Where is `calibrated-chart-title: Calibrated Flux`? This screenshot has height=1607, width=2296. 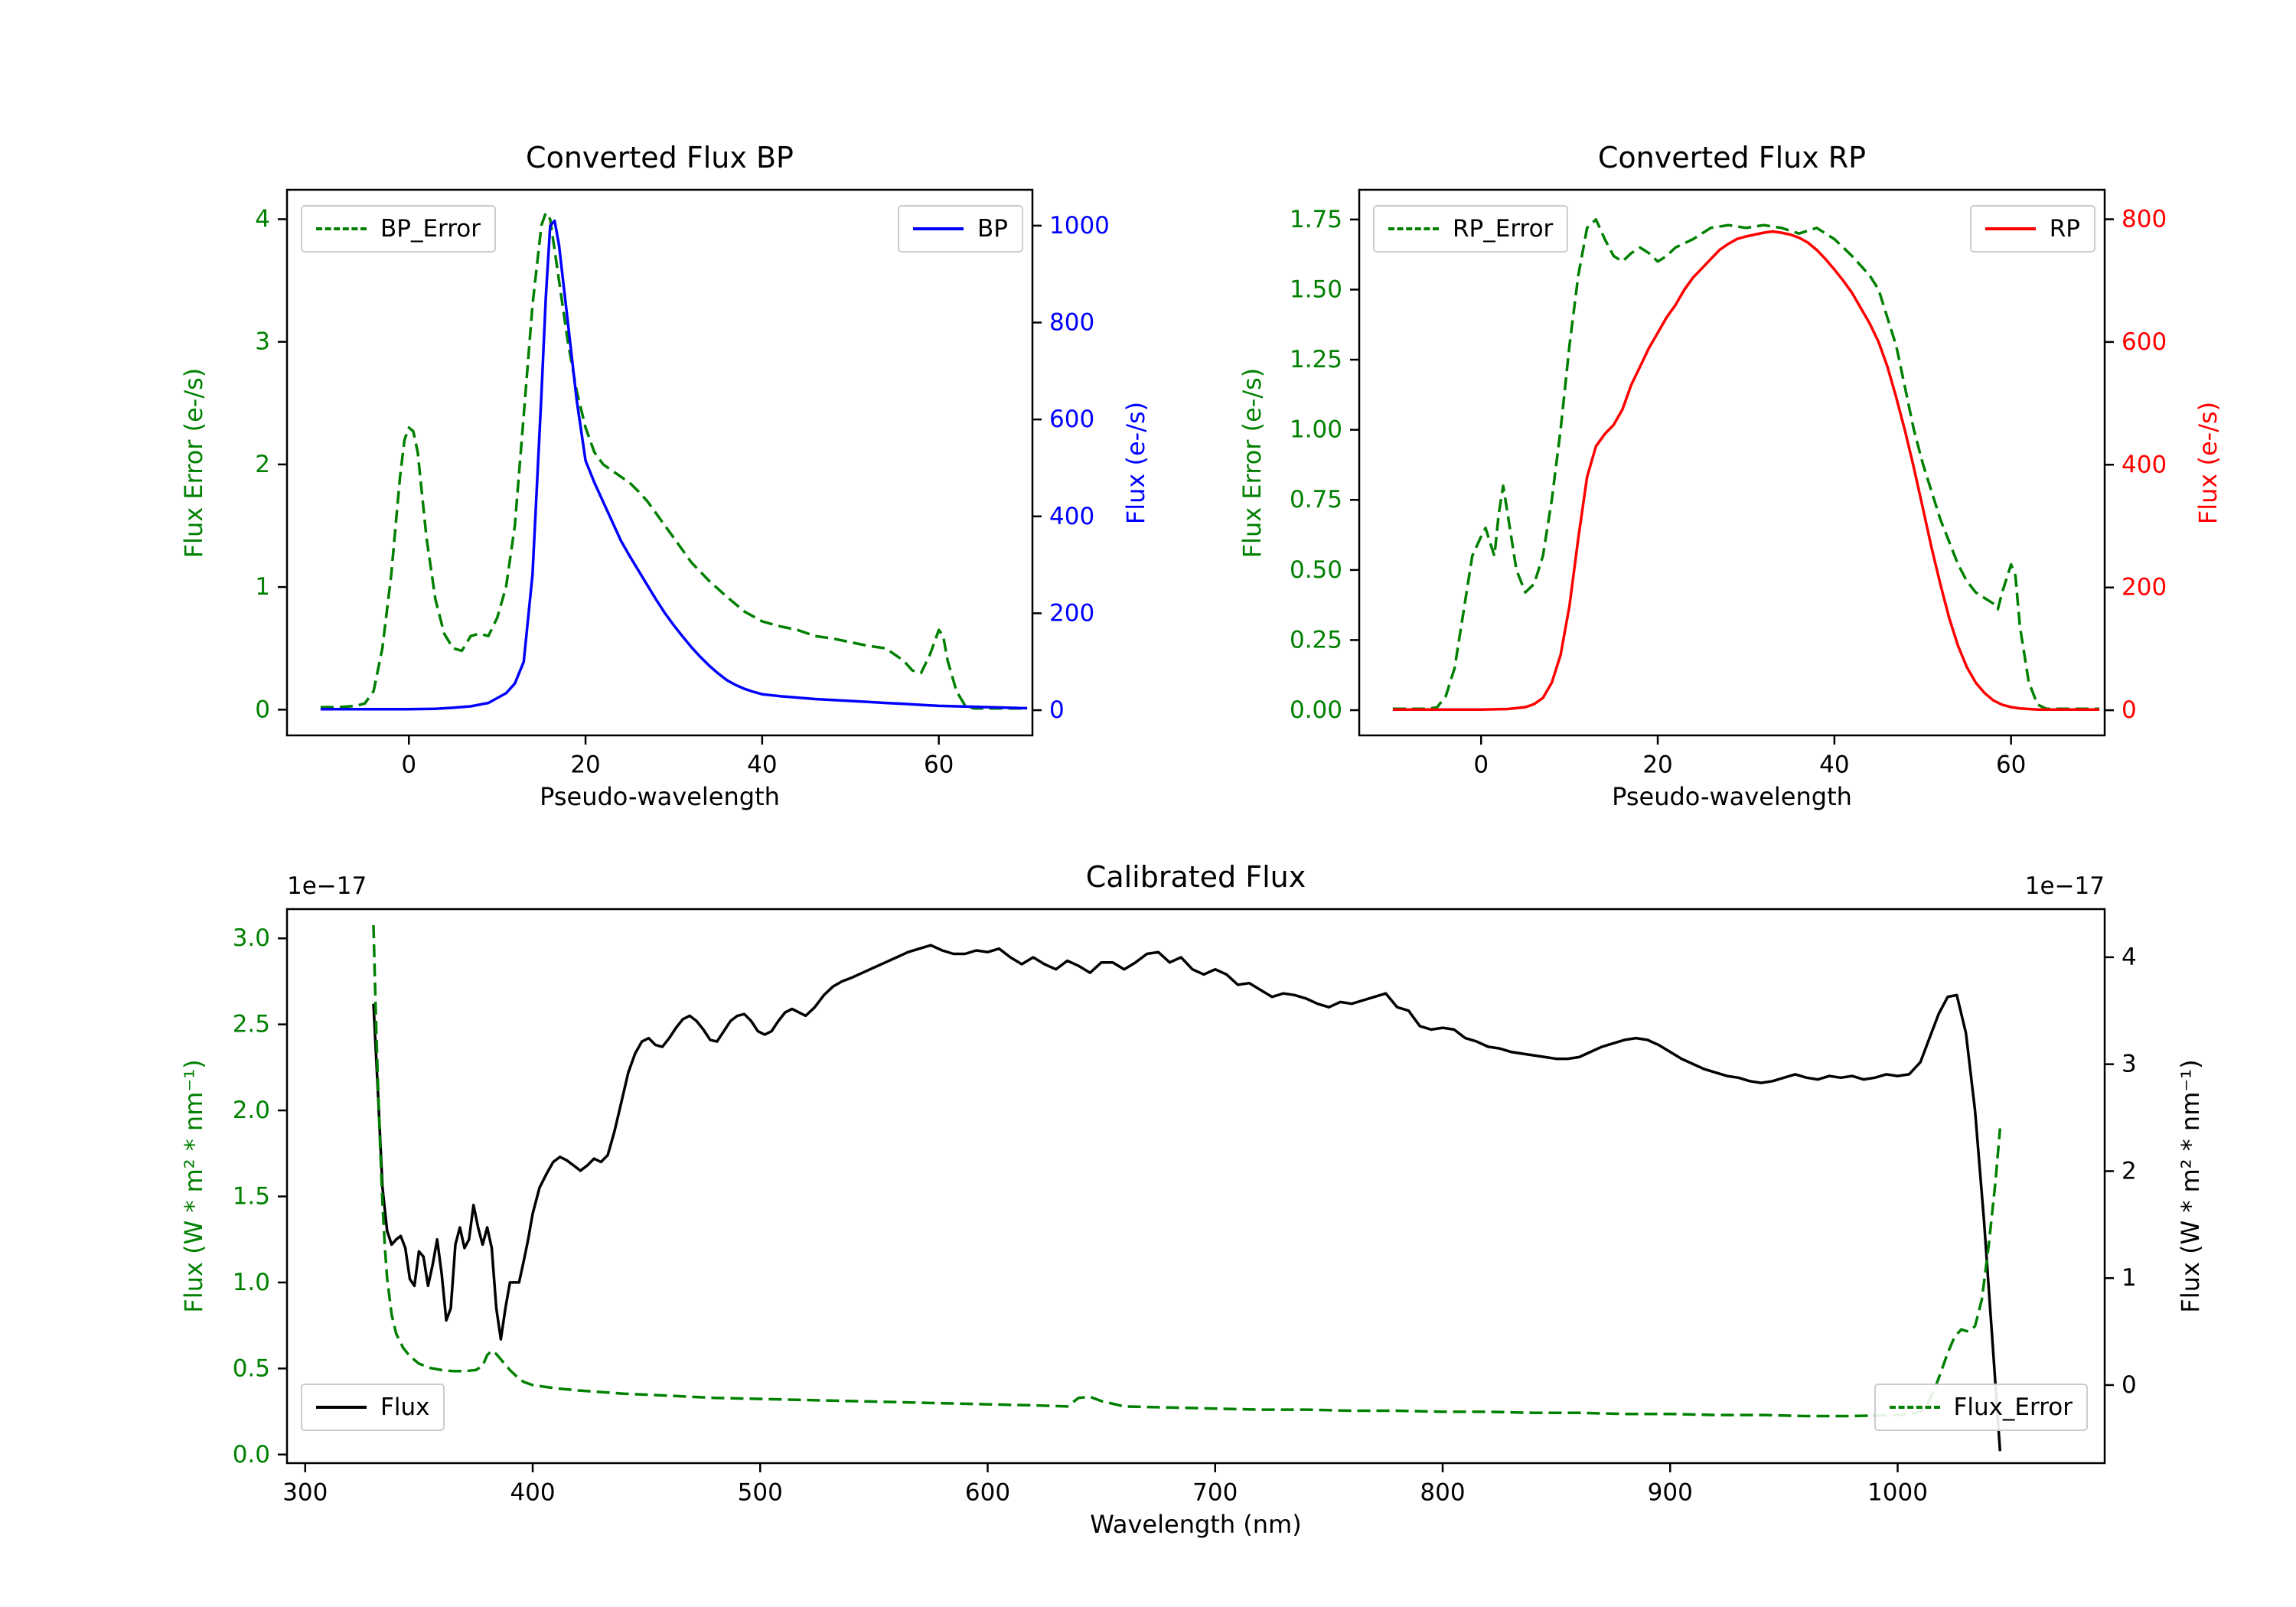
calibrated-chart-title: Calibrated Flux is located at coordinates (1195, 877).